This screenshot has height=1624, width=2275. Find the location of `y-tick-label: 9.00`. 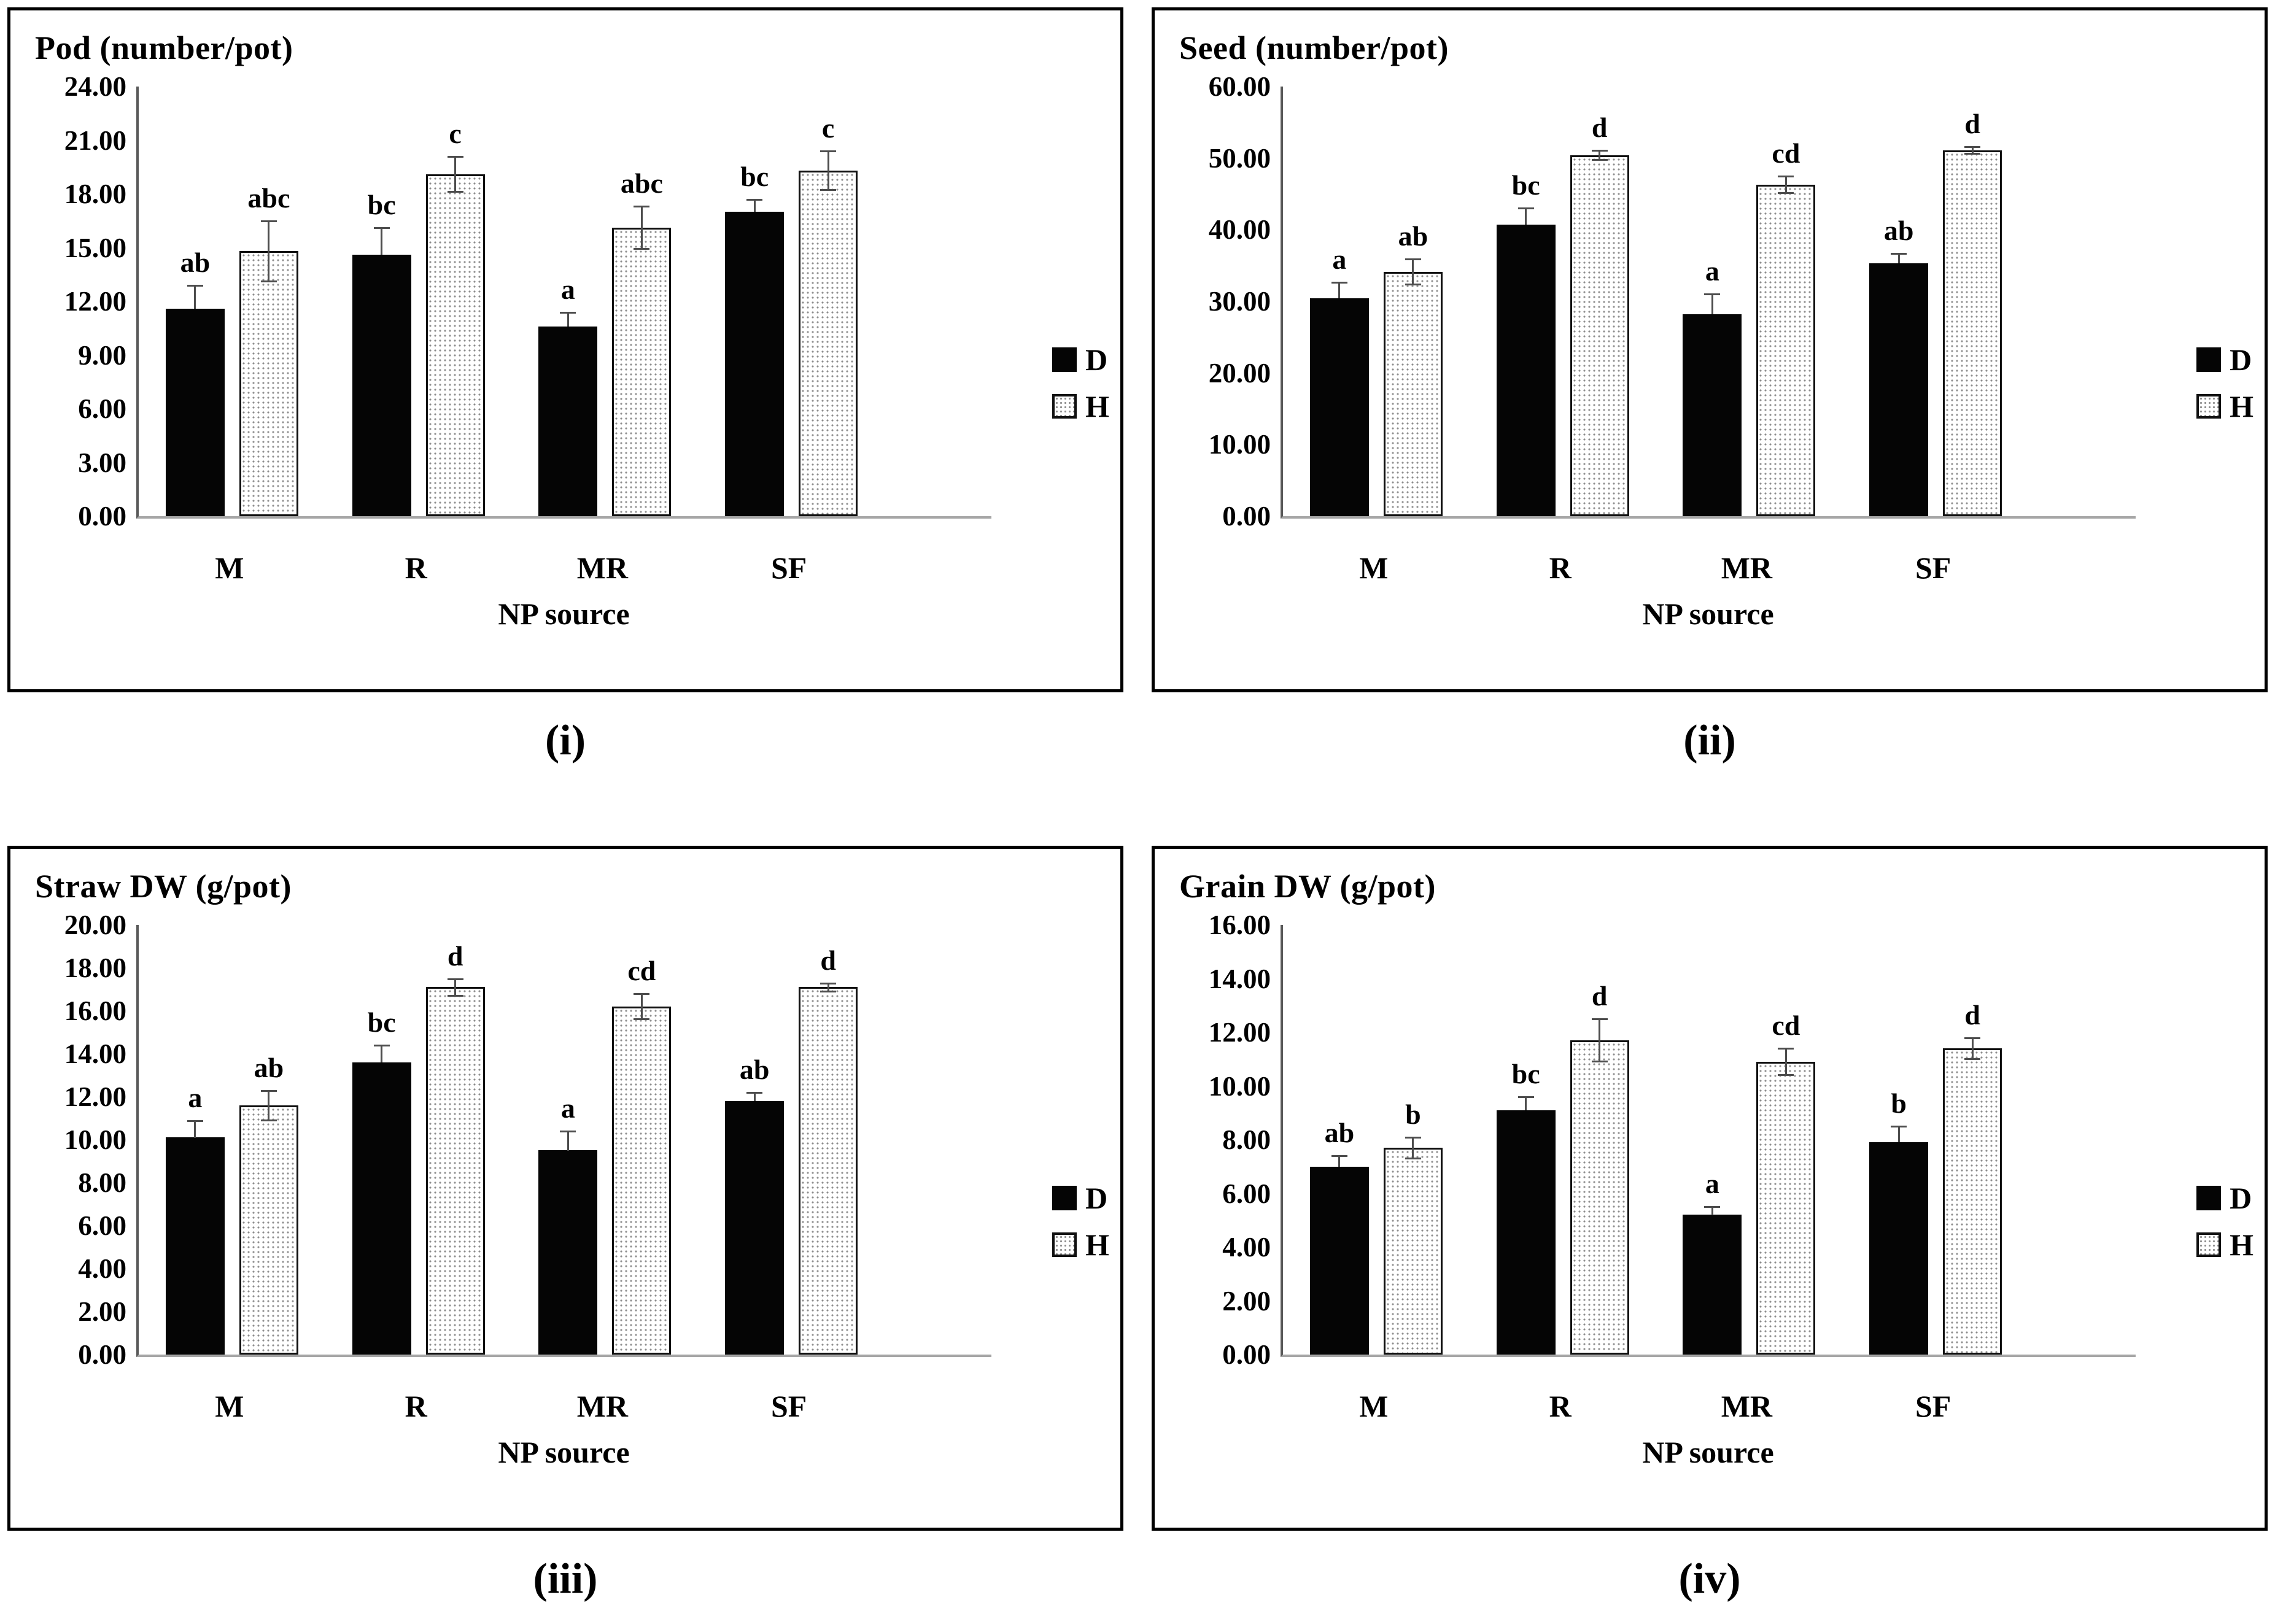

y-tick-label: 9.00 is located at coordinates (102, 355).